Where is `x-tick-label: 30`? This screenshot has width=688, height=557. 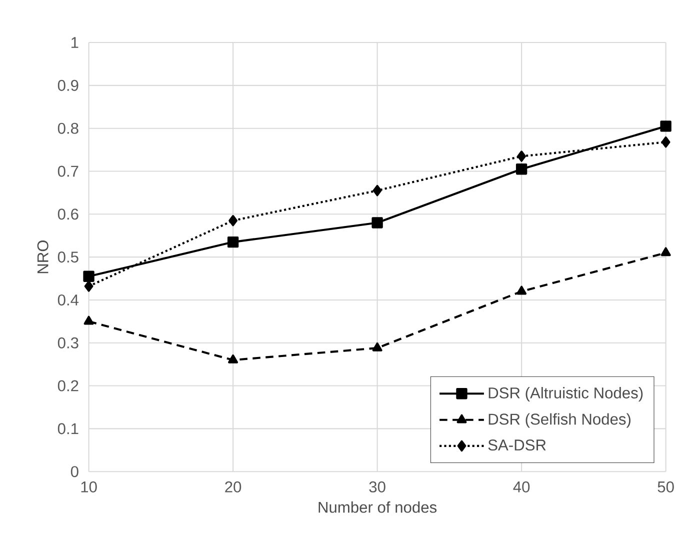
x-tick-label: 30 is located at coordinates (377, 487).